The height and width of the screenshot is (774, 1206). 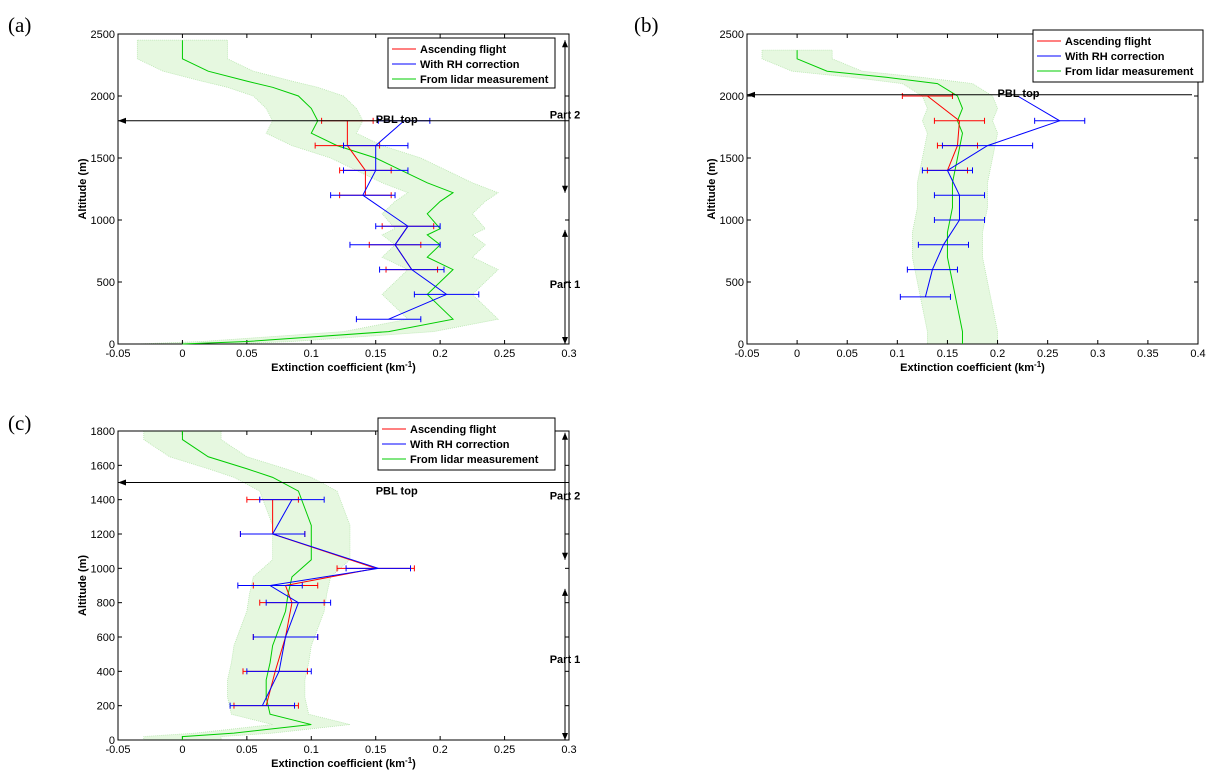 I want to click on panel-label: (a), so click(x=19, y=25).